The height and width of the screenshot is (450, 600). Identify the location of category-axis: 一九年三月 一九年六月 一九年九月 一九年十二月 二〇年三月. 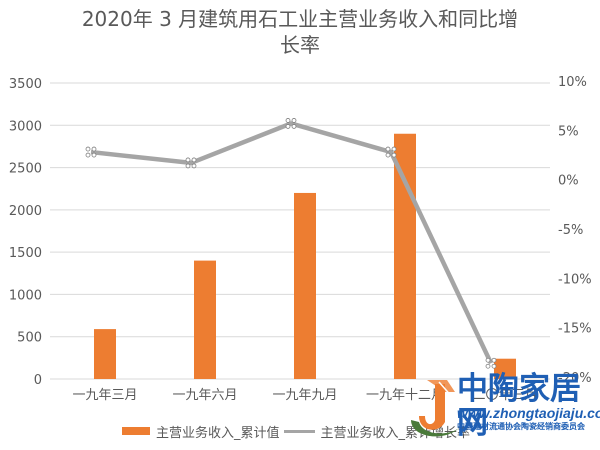
(304, 395).